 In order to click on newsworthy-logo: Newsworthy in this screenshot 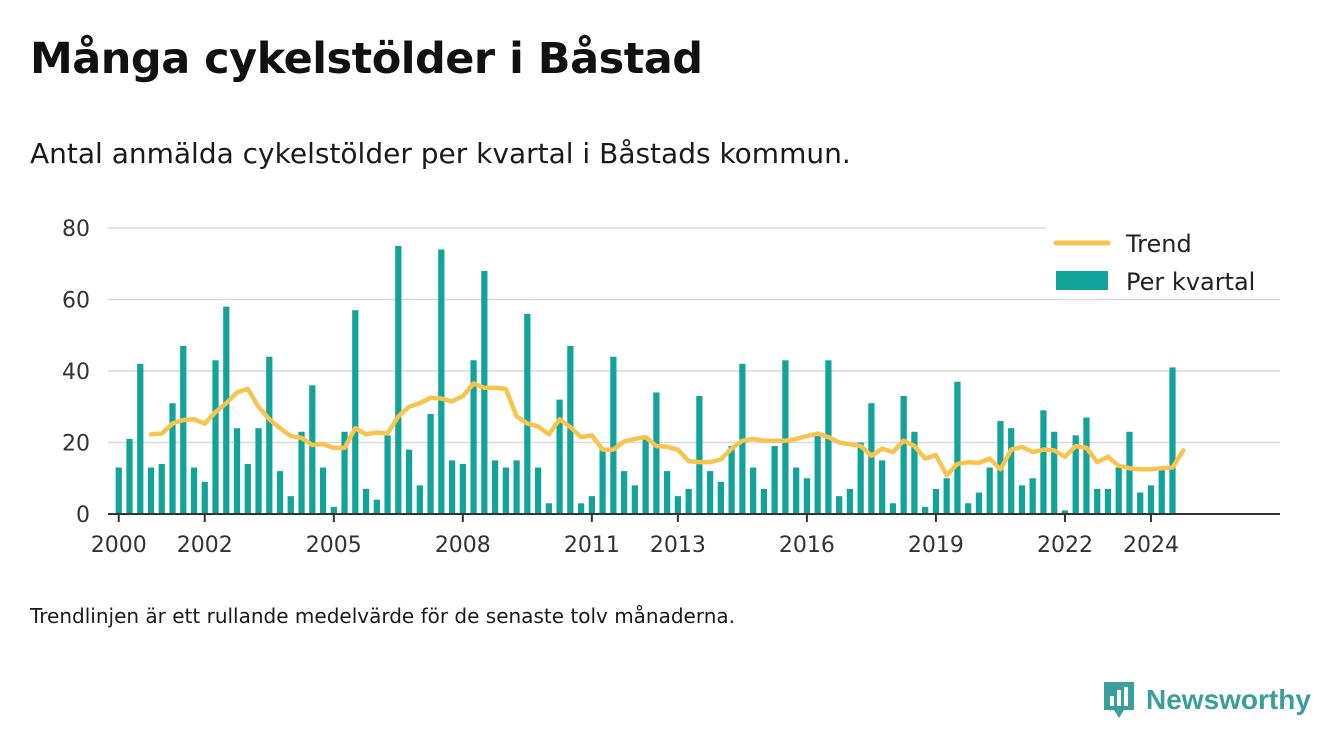, I will do `click(1206, 700)`.